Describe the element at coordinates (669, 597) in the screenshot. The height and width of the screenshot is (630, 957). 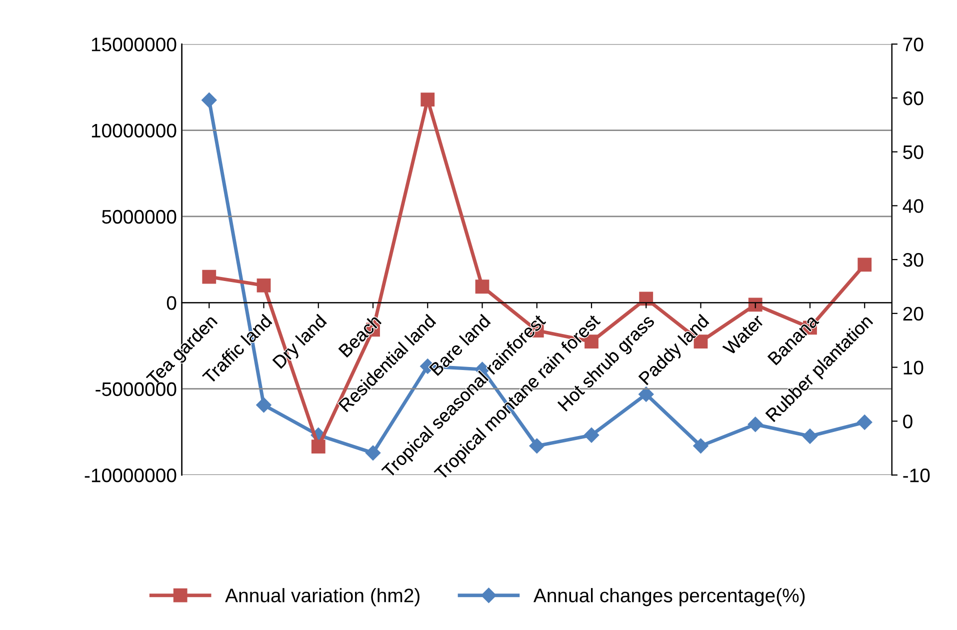
I see `legend-label: Annual changes percentage(%)` at that location.